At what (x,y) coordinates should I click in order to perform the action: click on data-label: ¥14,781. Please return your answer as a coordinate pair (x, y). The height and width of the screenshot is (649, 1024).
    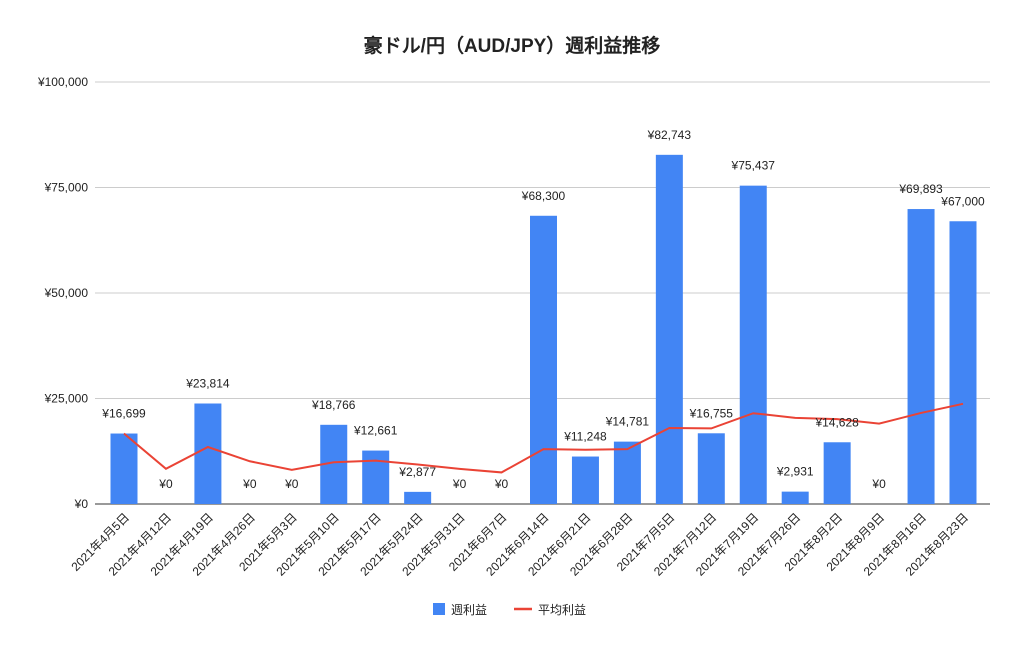
    Looking at the image, I should click on (627, 422).